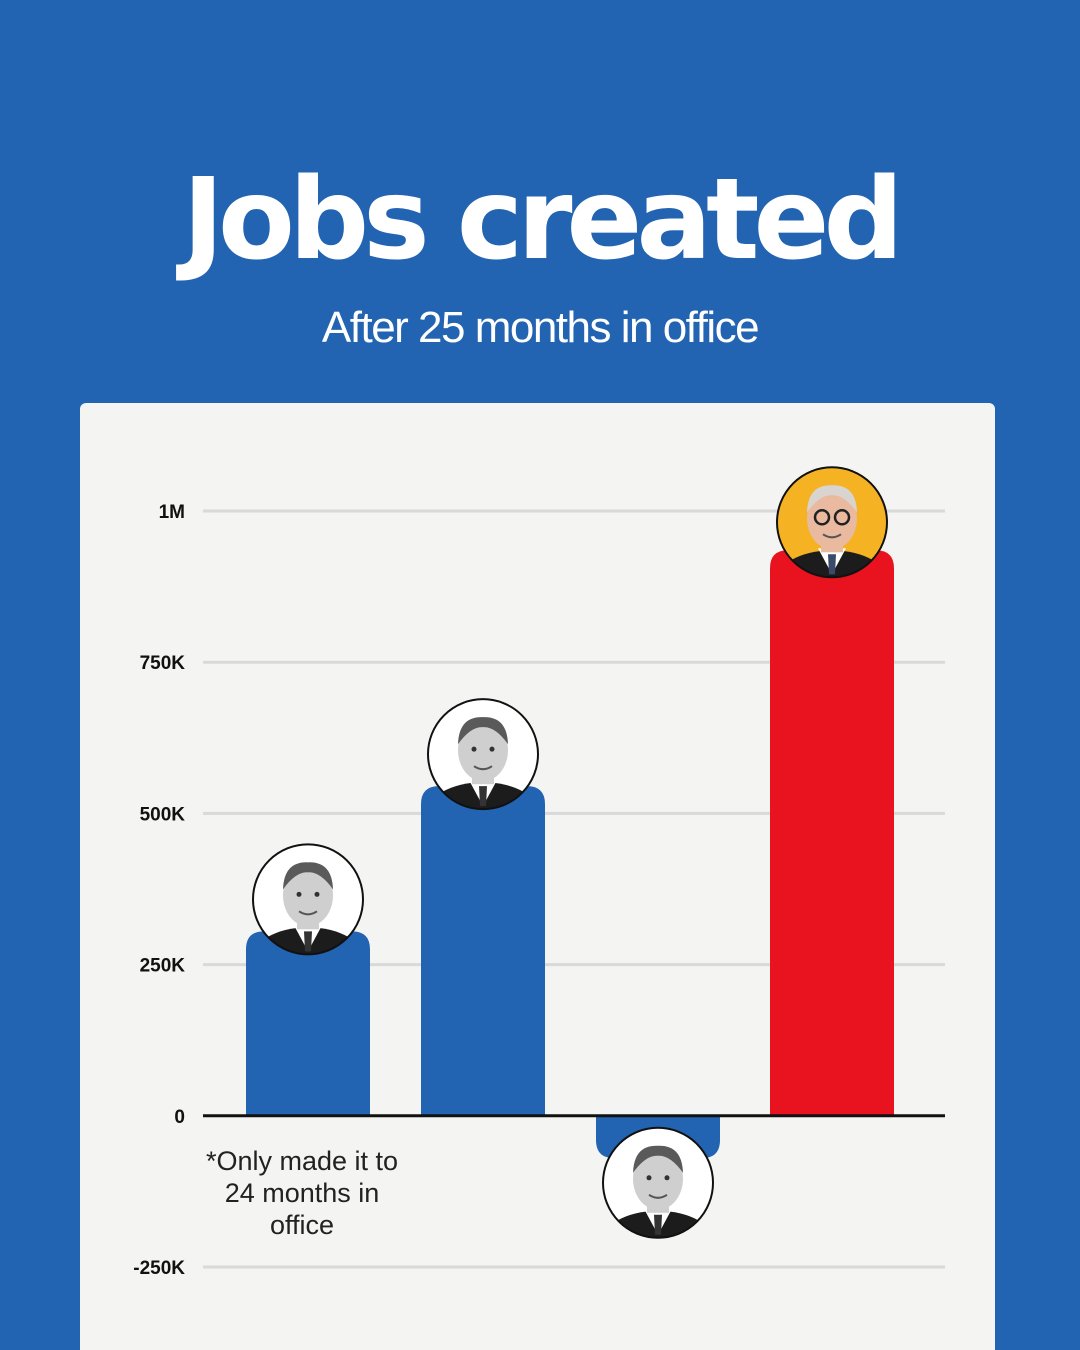  I want to click on page-title: Jobs created, so click(542, 220).